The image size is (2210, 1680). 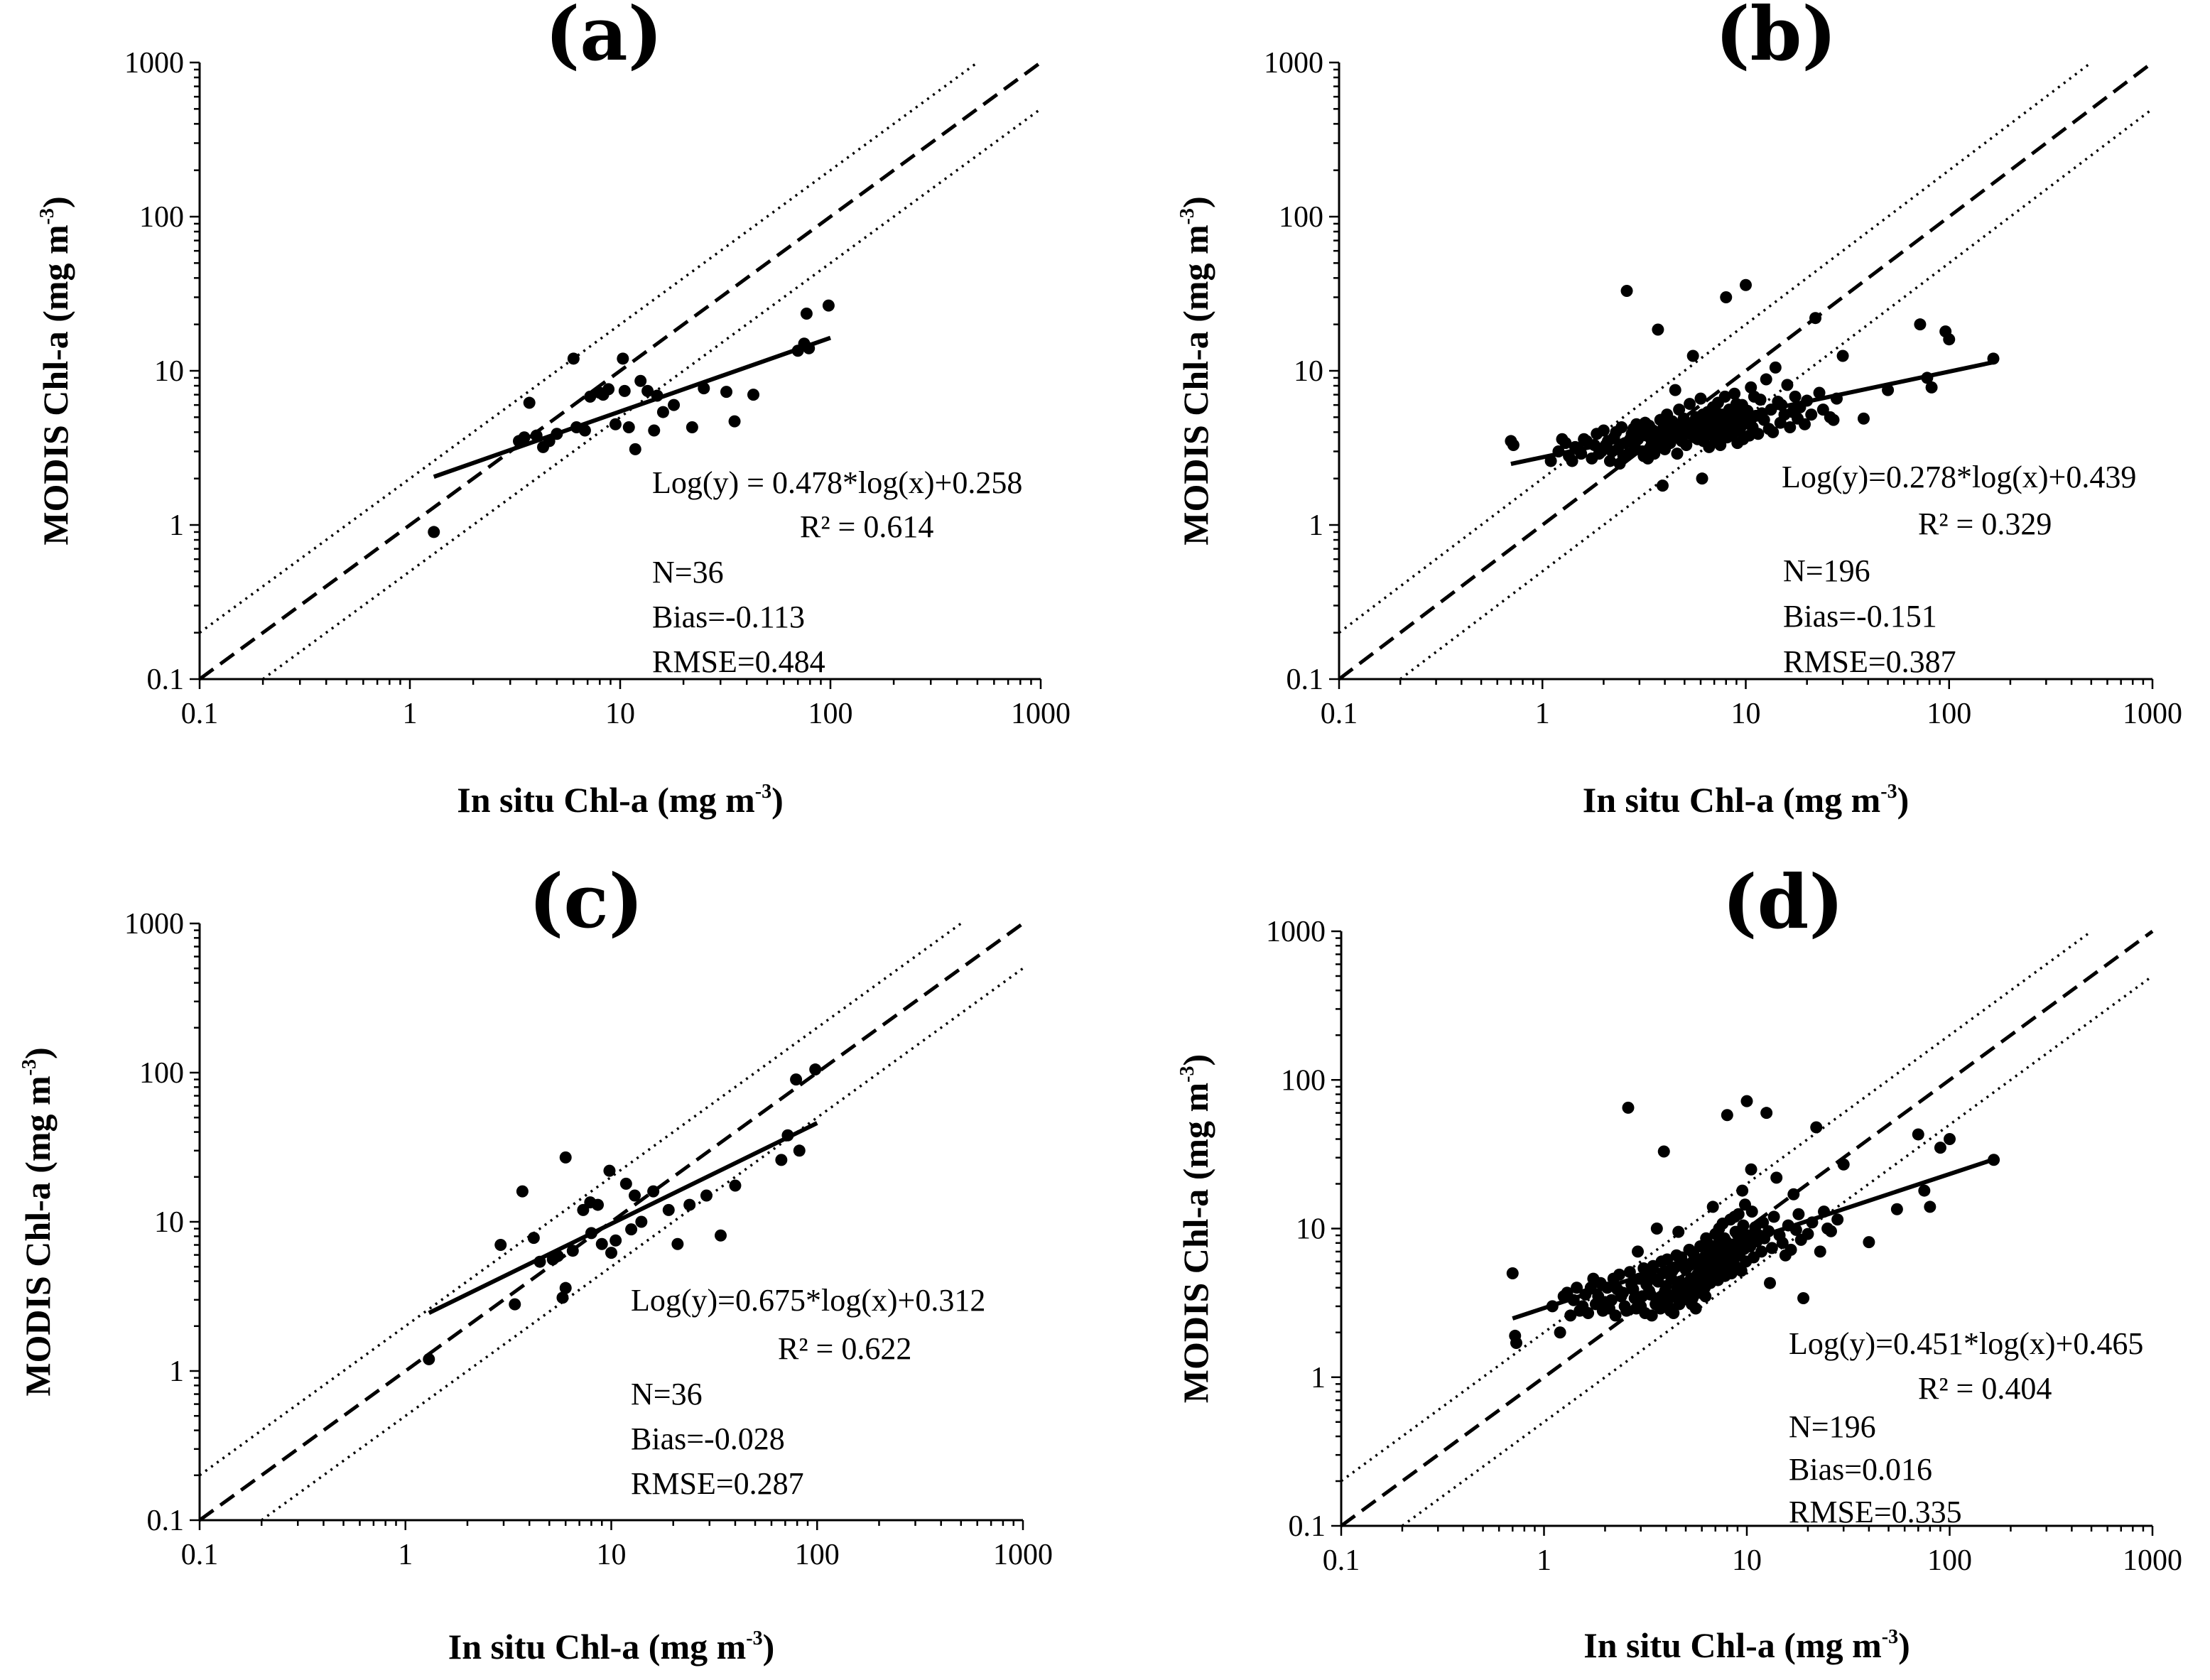 What do you see at coordinates (1187, 216) in the screenshot?
I see `y-axis-title-sup: -3` at bounding box center [1187, 216].